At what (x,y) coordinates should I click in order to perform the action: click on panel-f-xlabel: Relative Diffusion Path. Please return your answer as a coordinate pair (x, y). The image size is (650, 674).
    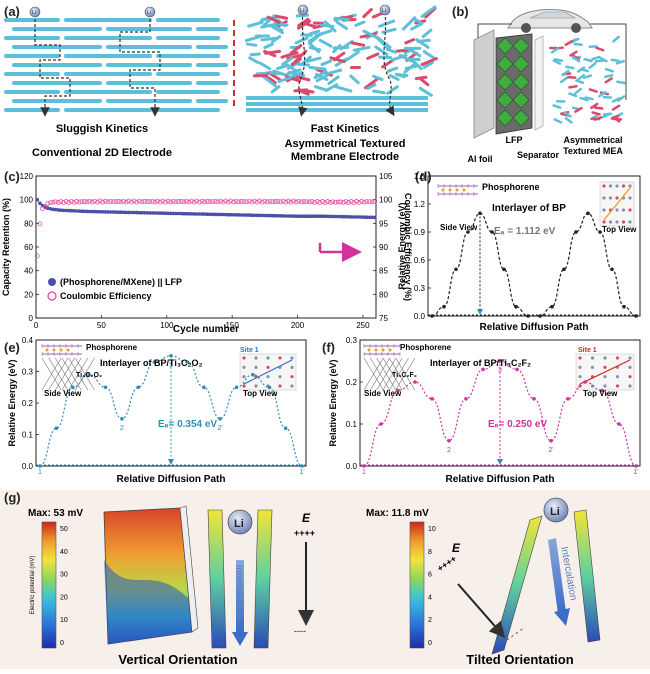
    Looking at the image, I should click on (500, 479).